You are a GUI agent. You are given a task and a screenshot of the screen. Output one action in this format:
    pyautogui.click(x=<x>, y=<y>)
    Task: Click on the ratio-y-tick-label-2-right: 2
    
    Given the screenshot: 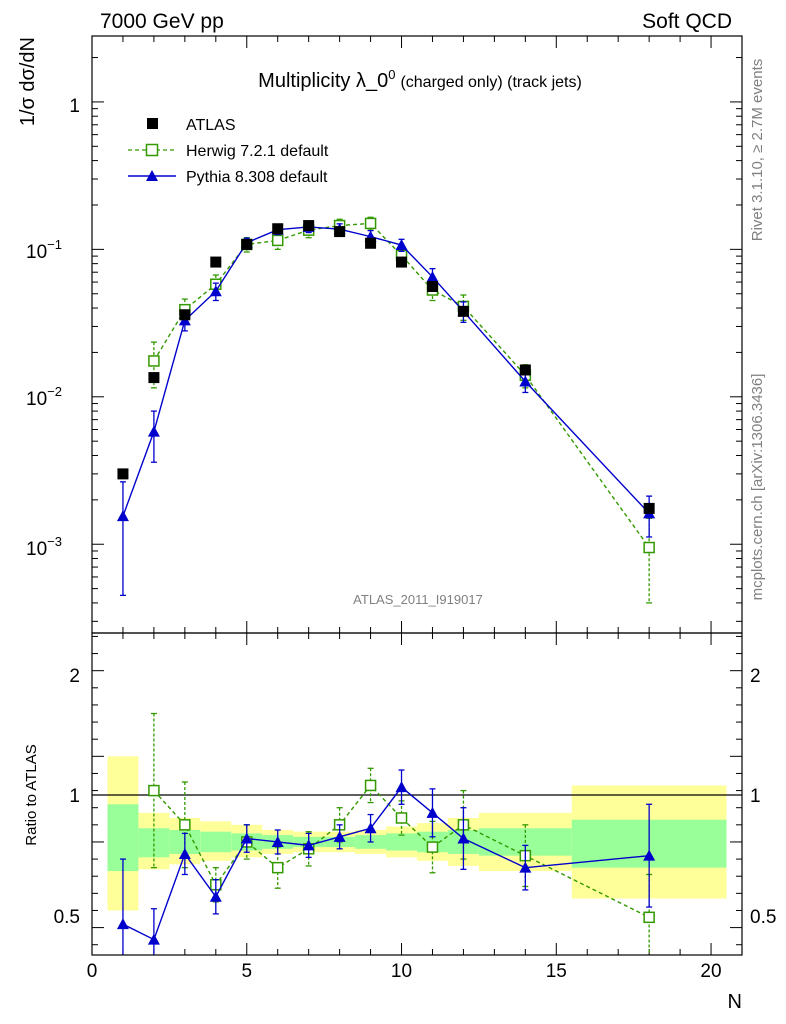 What is the action you would take?
    pyautogui.click(x=755, y=676)
    